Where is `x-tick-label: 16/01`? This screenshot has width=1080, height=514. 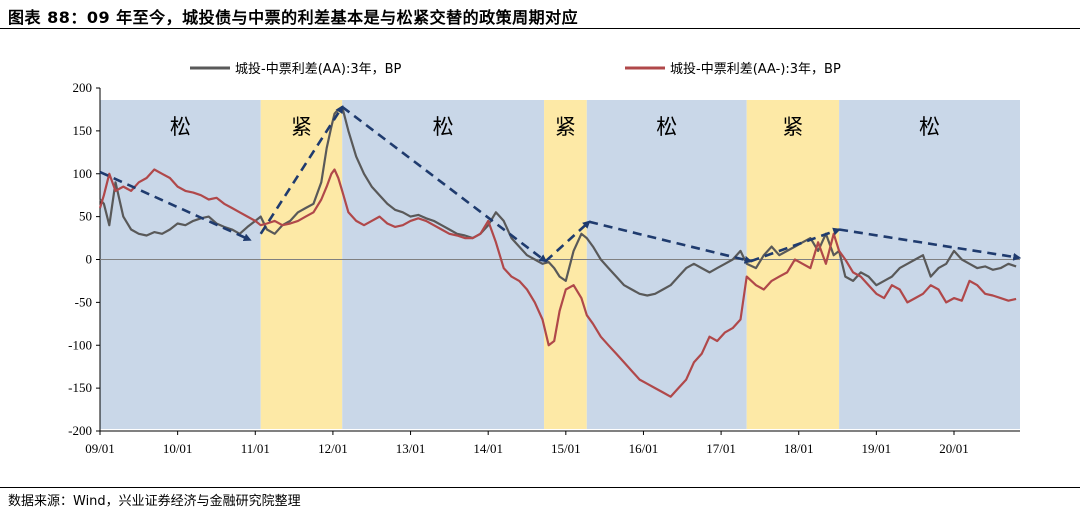
x-tick-label: 16/01 is located at coordinates (644, 448).